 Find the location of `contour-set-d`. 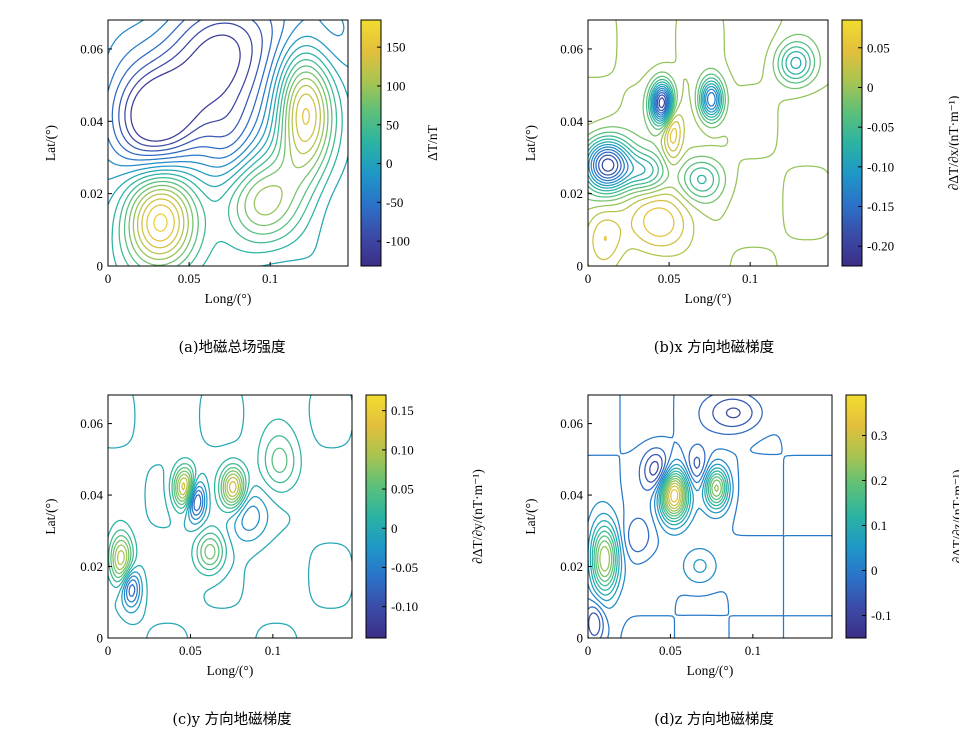

contour-set-d is located at coordinates (710, 516).